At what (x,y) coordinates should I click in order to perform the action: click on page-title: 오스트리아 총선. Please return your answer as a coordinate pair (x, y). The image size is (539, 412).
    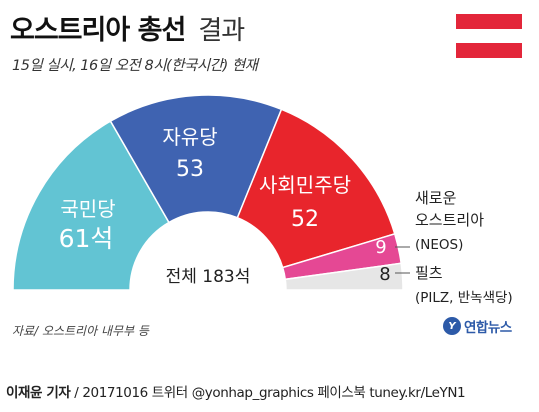
    Looking at the image, I should click on (98, 30).